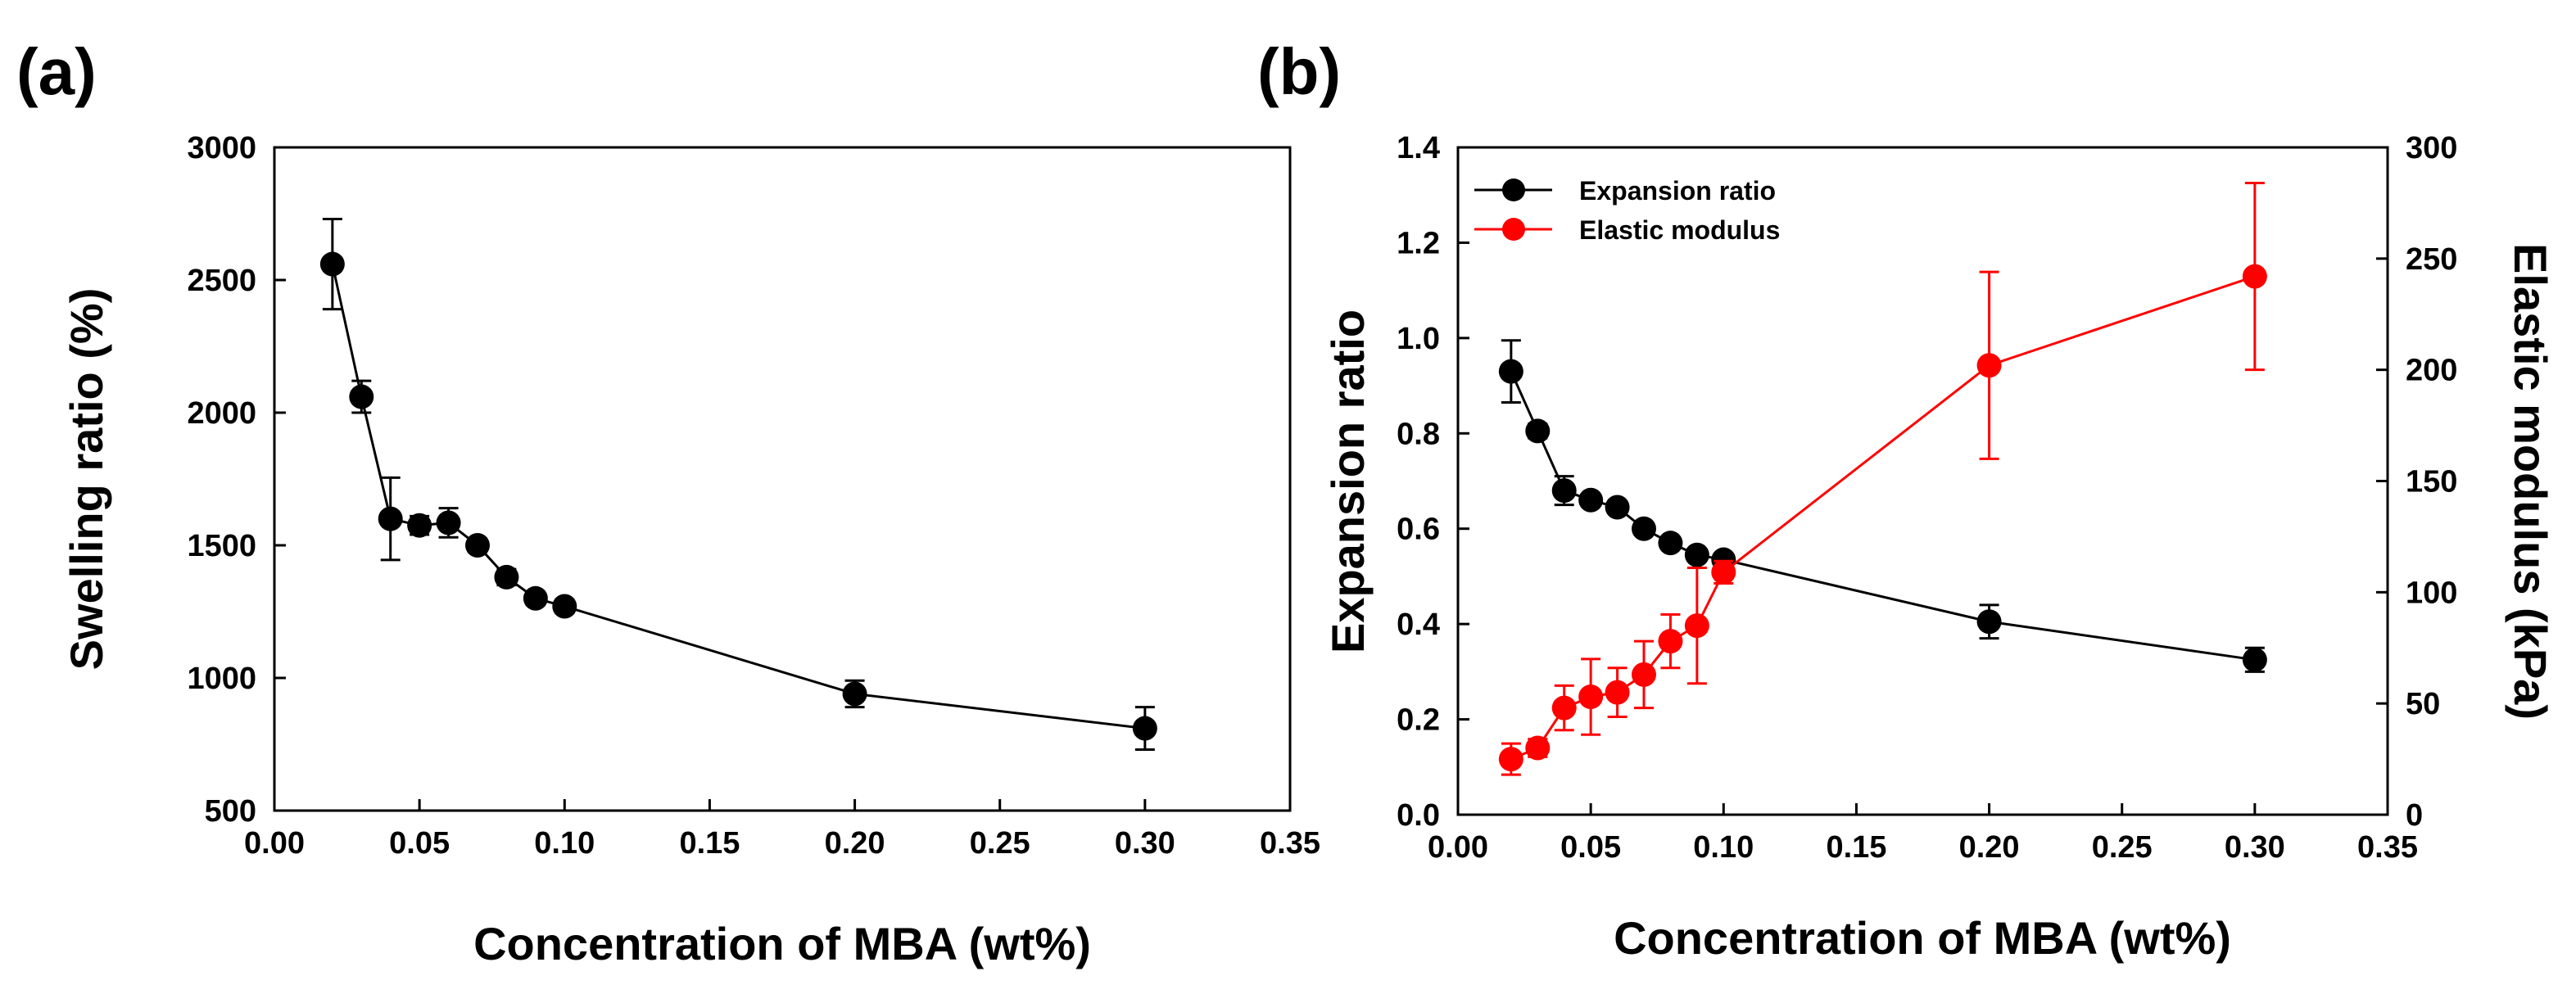 The height and width of the screenshot is (994, 2576). I want to click on x-tick-label-b: 0.10, so click(1723, 847).